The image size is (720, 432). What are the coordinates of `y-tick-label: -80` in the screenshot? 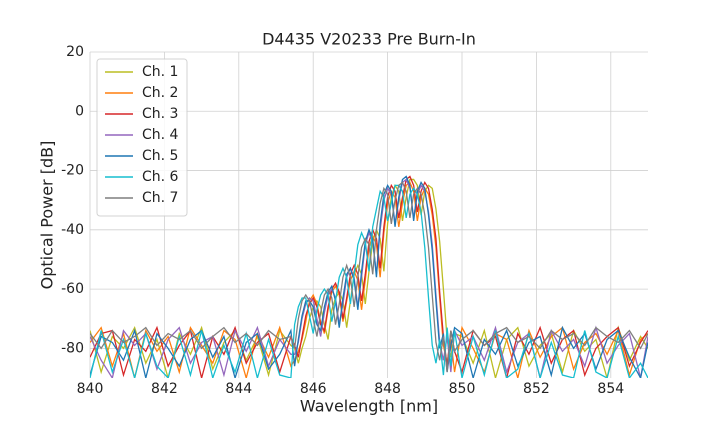 It's located at (72, 348).